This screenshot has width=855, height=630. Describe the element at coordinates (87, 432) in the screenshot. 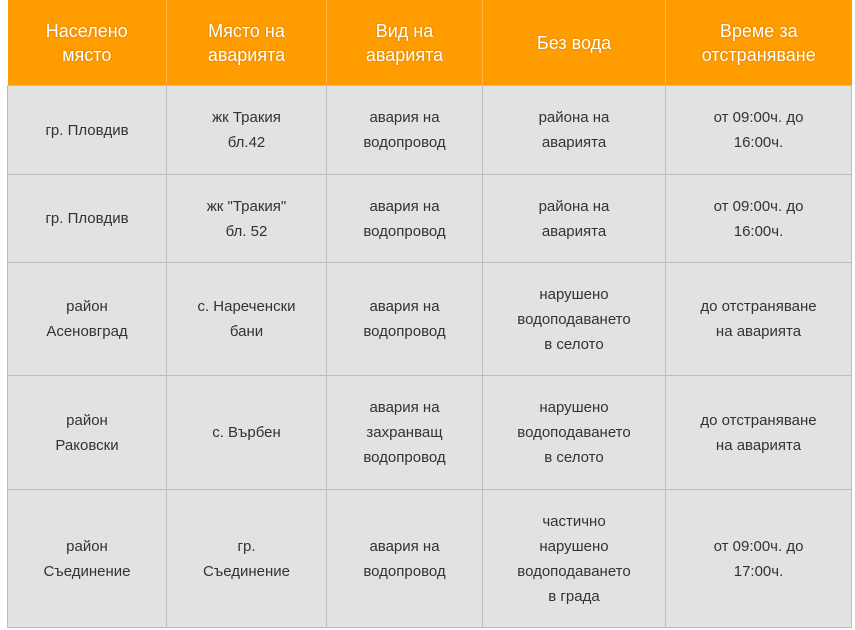

I see `cell-settlement: район Раковски` at that location.